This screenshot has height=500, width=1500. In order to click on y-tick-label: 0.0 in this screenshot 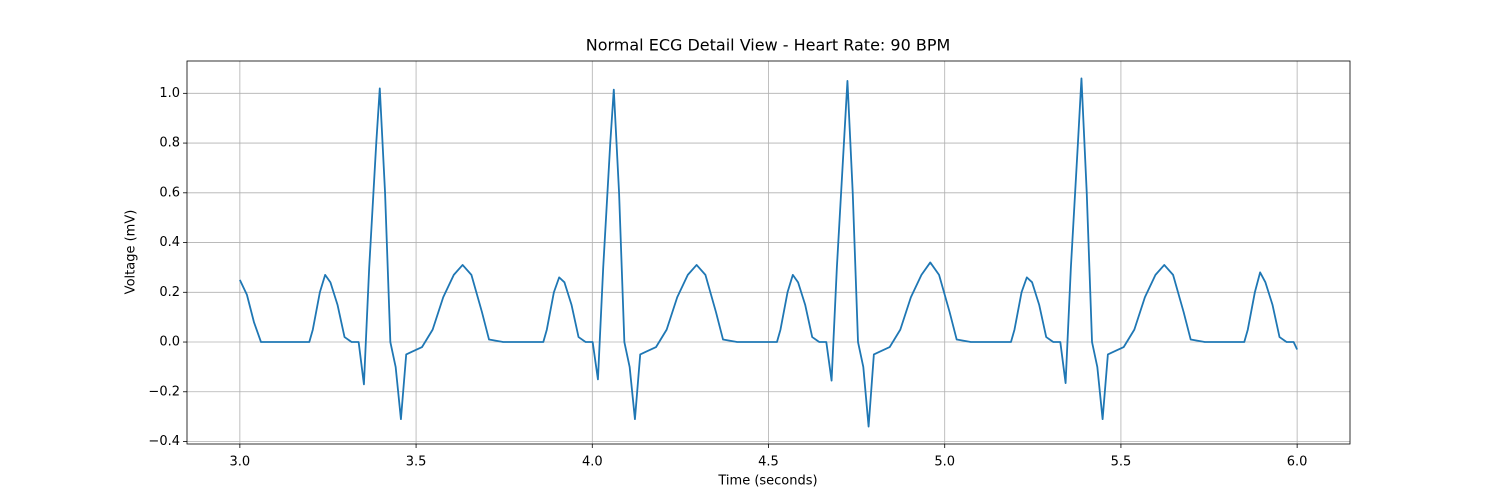, I will do `click(169, 342)`.